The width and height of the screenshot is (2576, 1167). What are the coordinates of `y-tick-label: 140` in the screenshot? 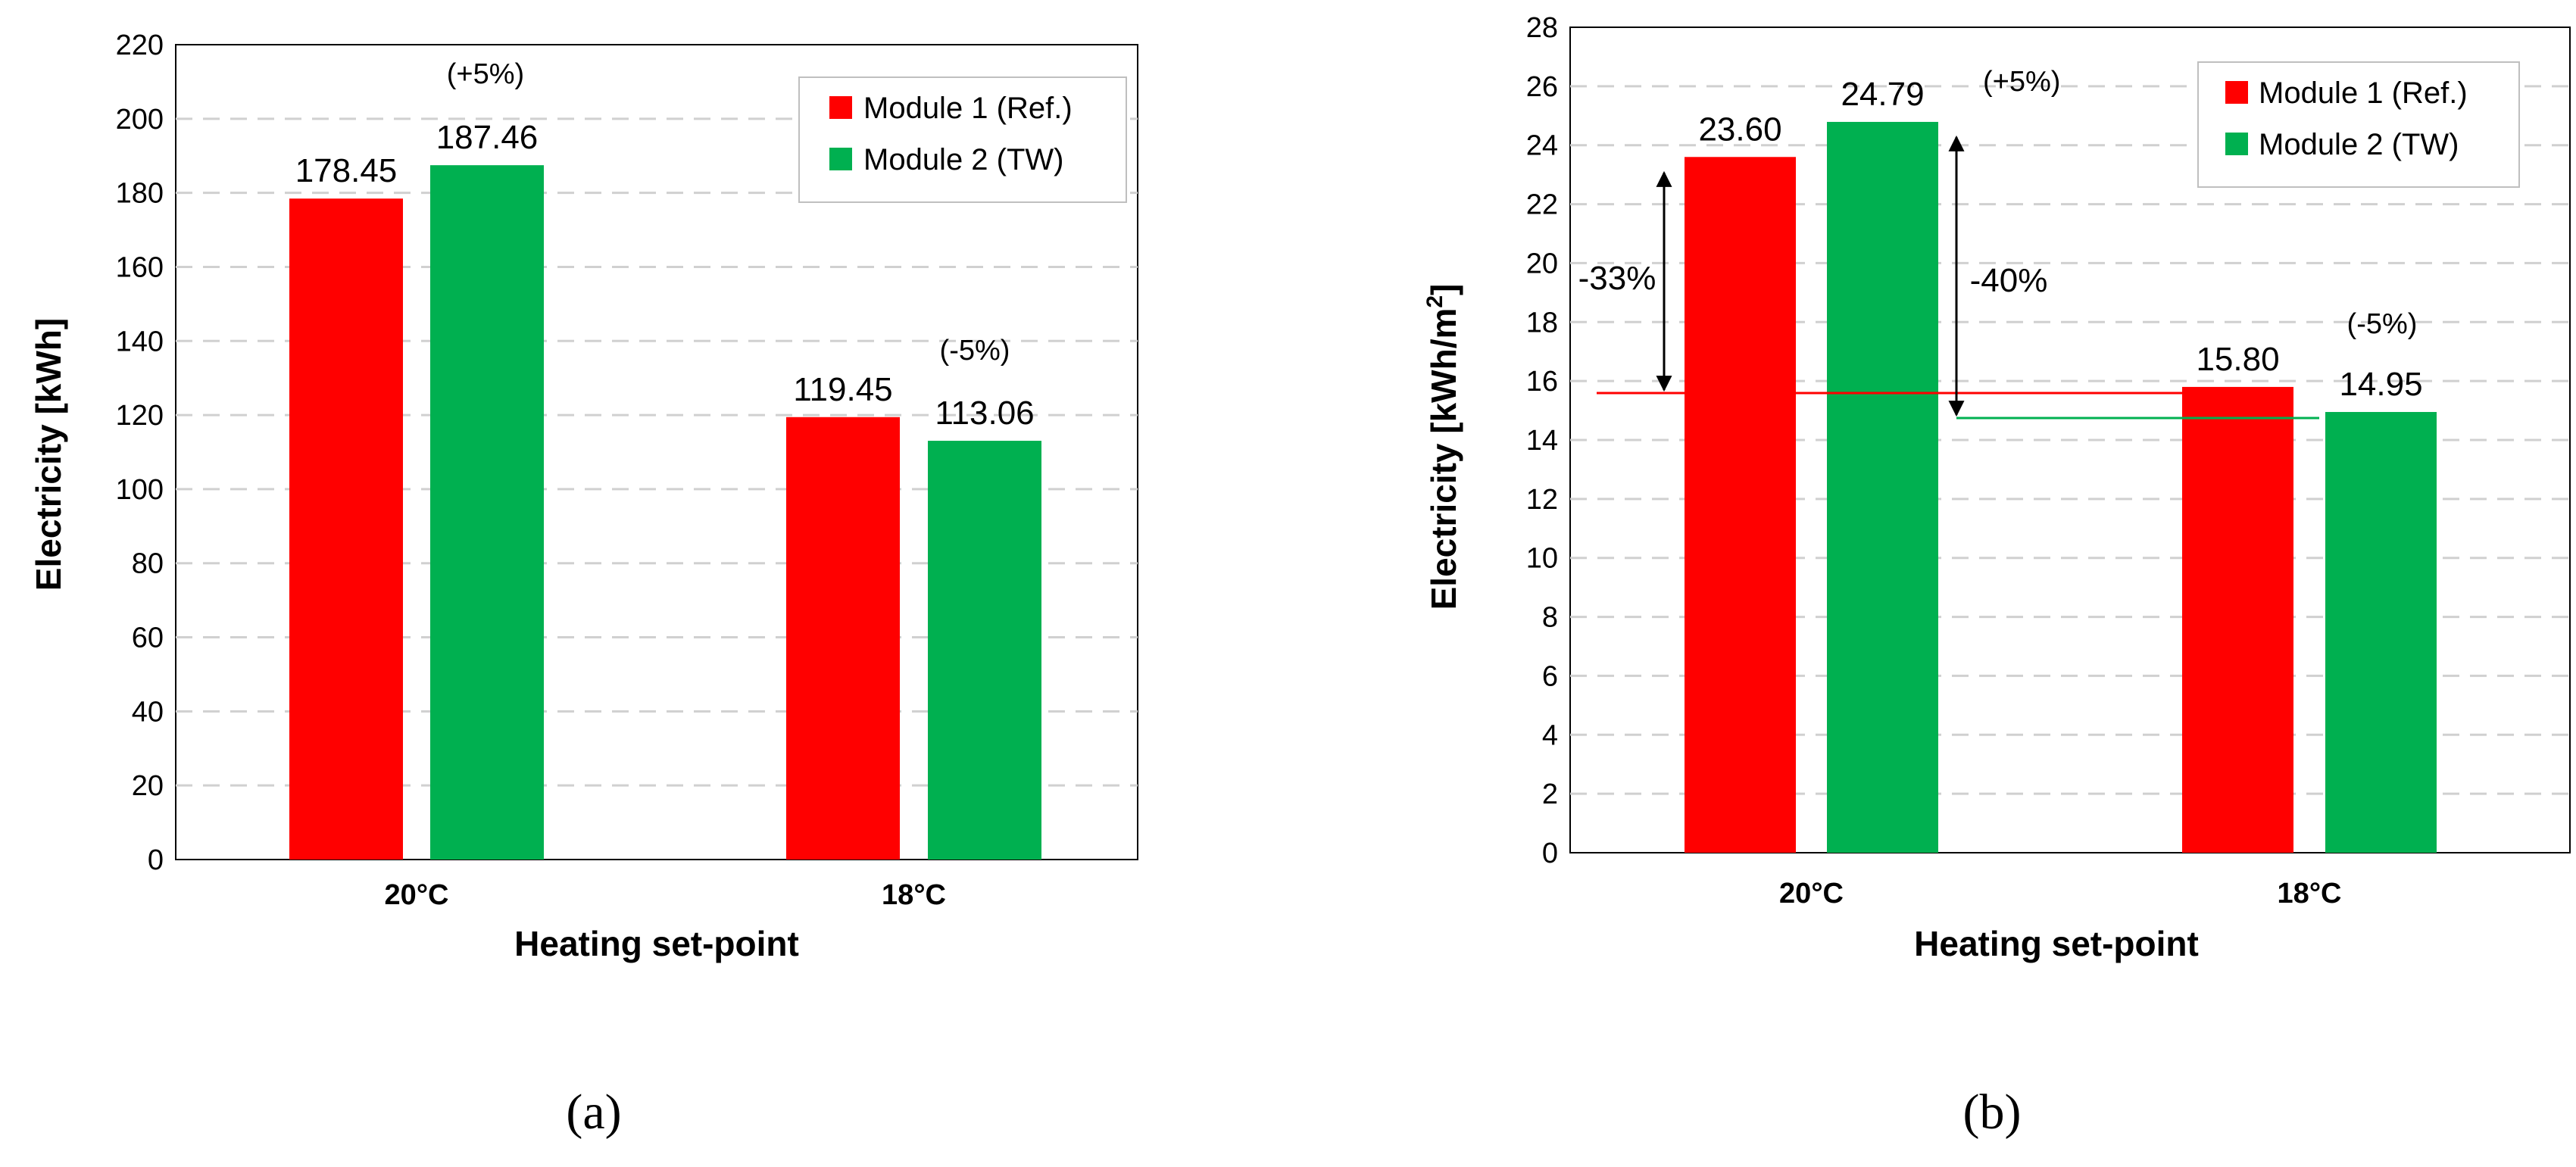 It's located at (140, 341).